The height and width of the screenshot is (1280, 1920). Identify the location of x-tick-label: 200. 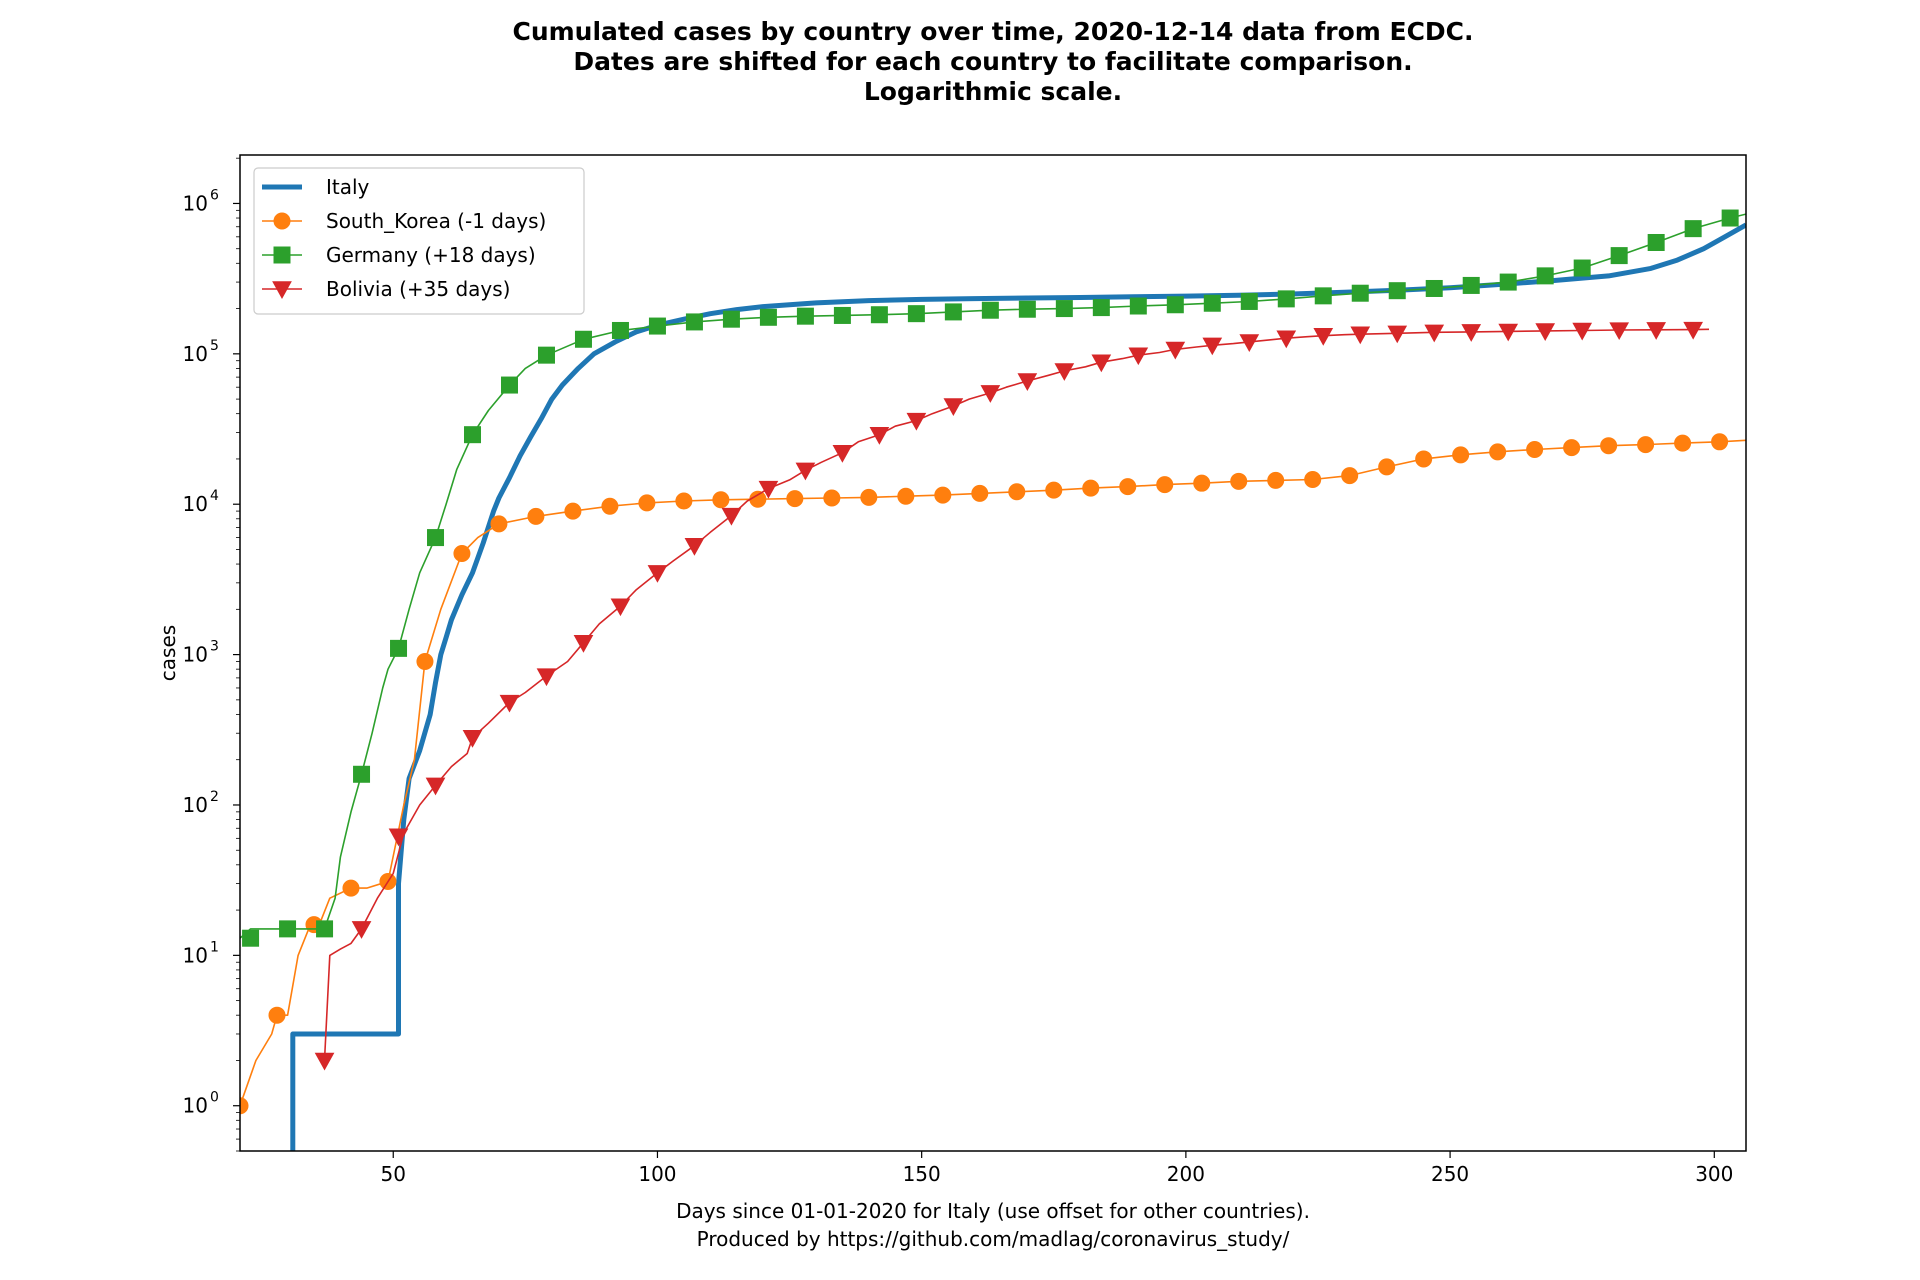
(1186, 1174).